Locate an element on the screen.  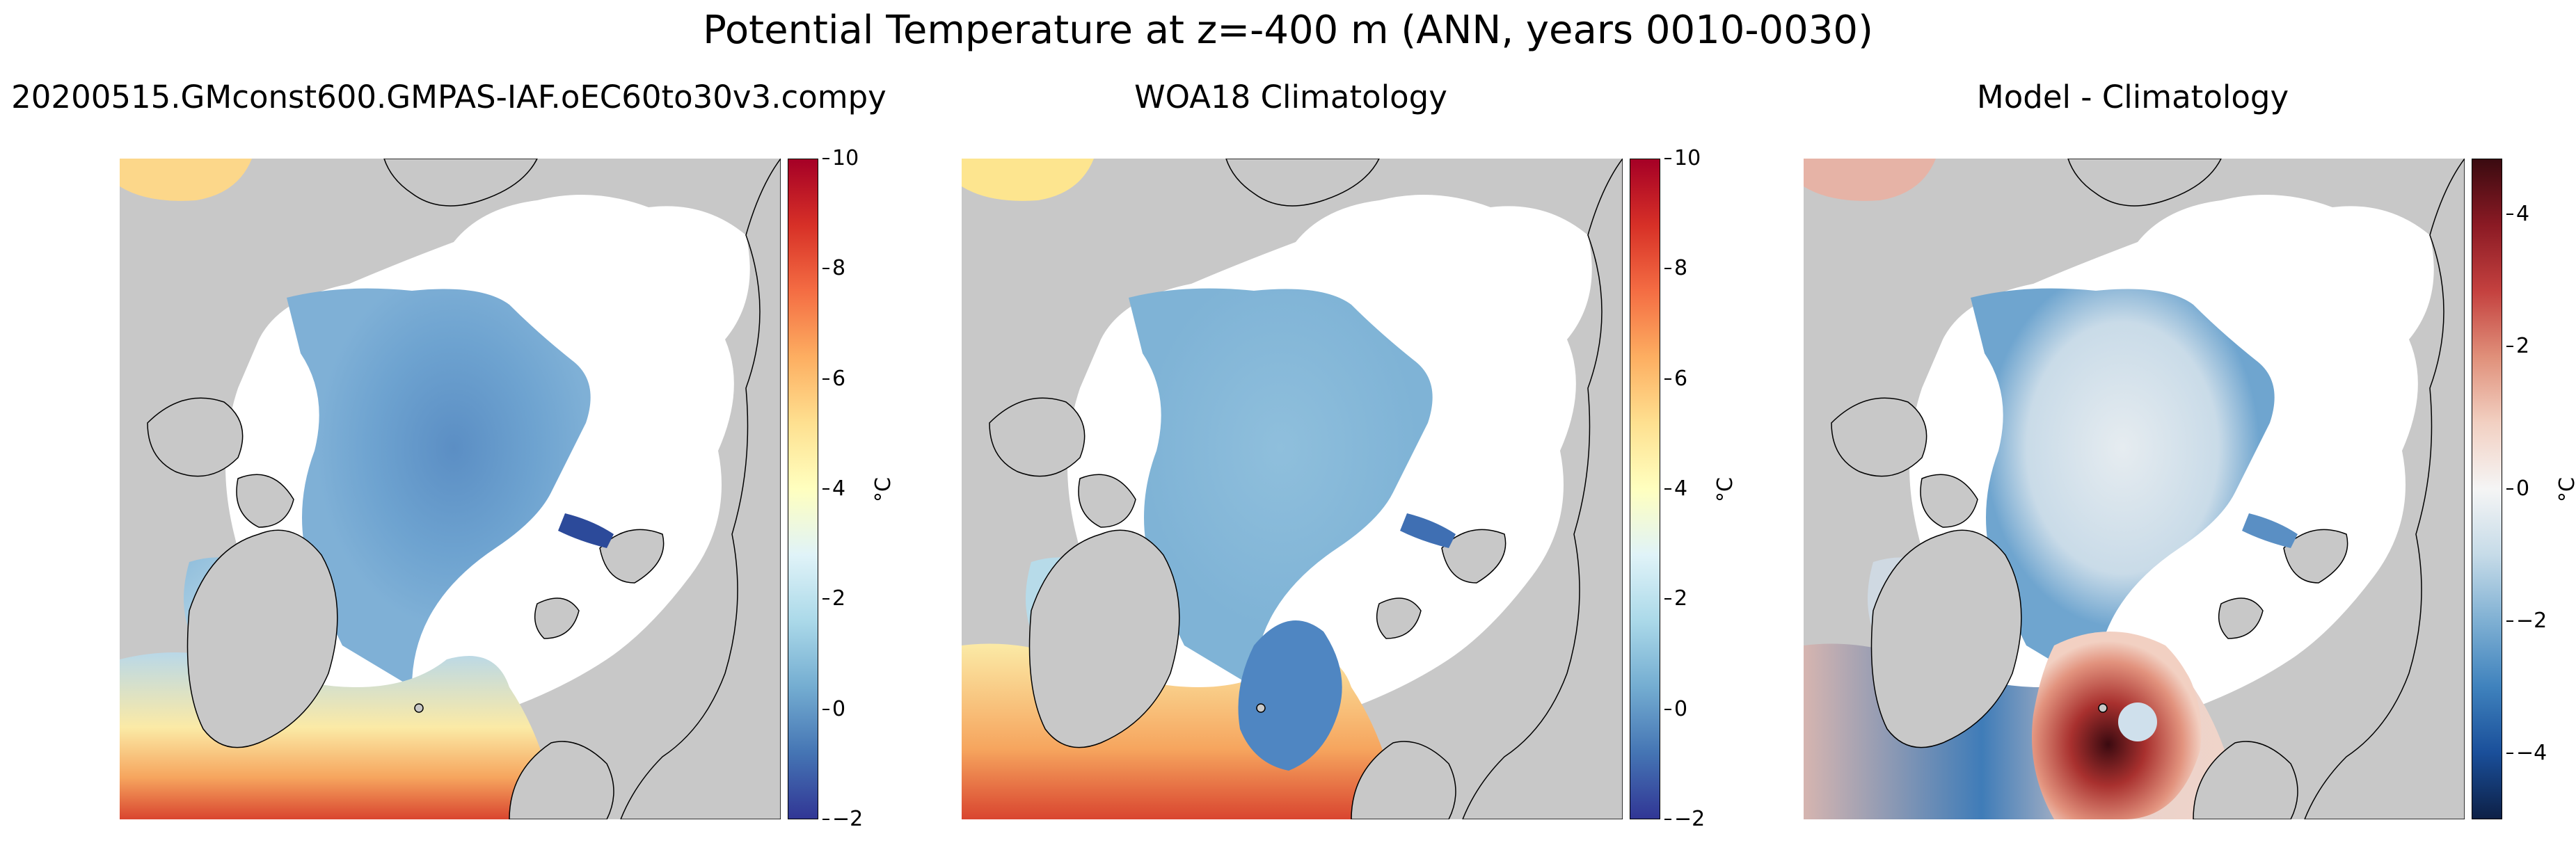
p1-colorbar-label: °C is located at coordinates (883, 489).